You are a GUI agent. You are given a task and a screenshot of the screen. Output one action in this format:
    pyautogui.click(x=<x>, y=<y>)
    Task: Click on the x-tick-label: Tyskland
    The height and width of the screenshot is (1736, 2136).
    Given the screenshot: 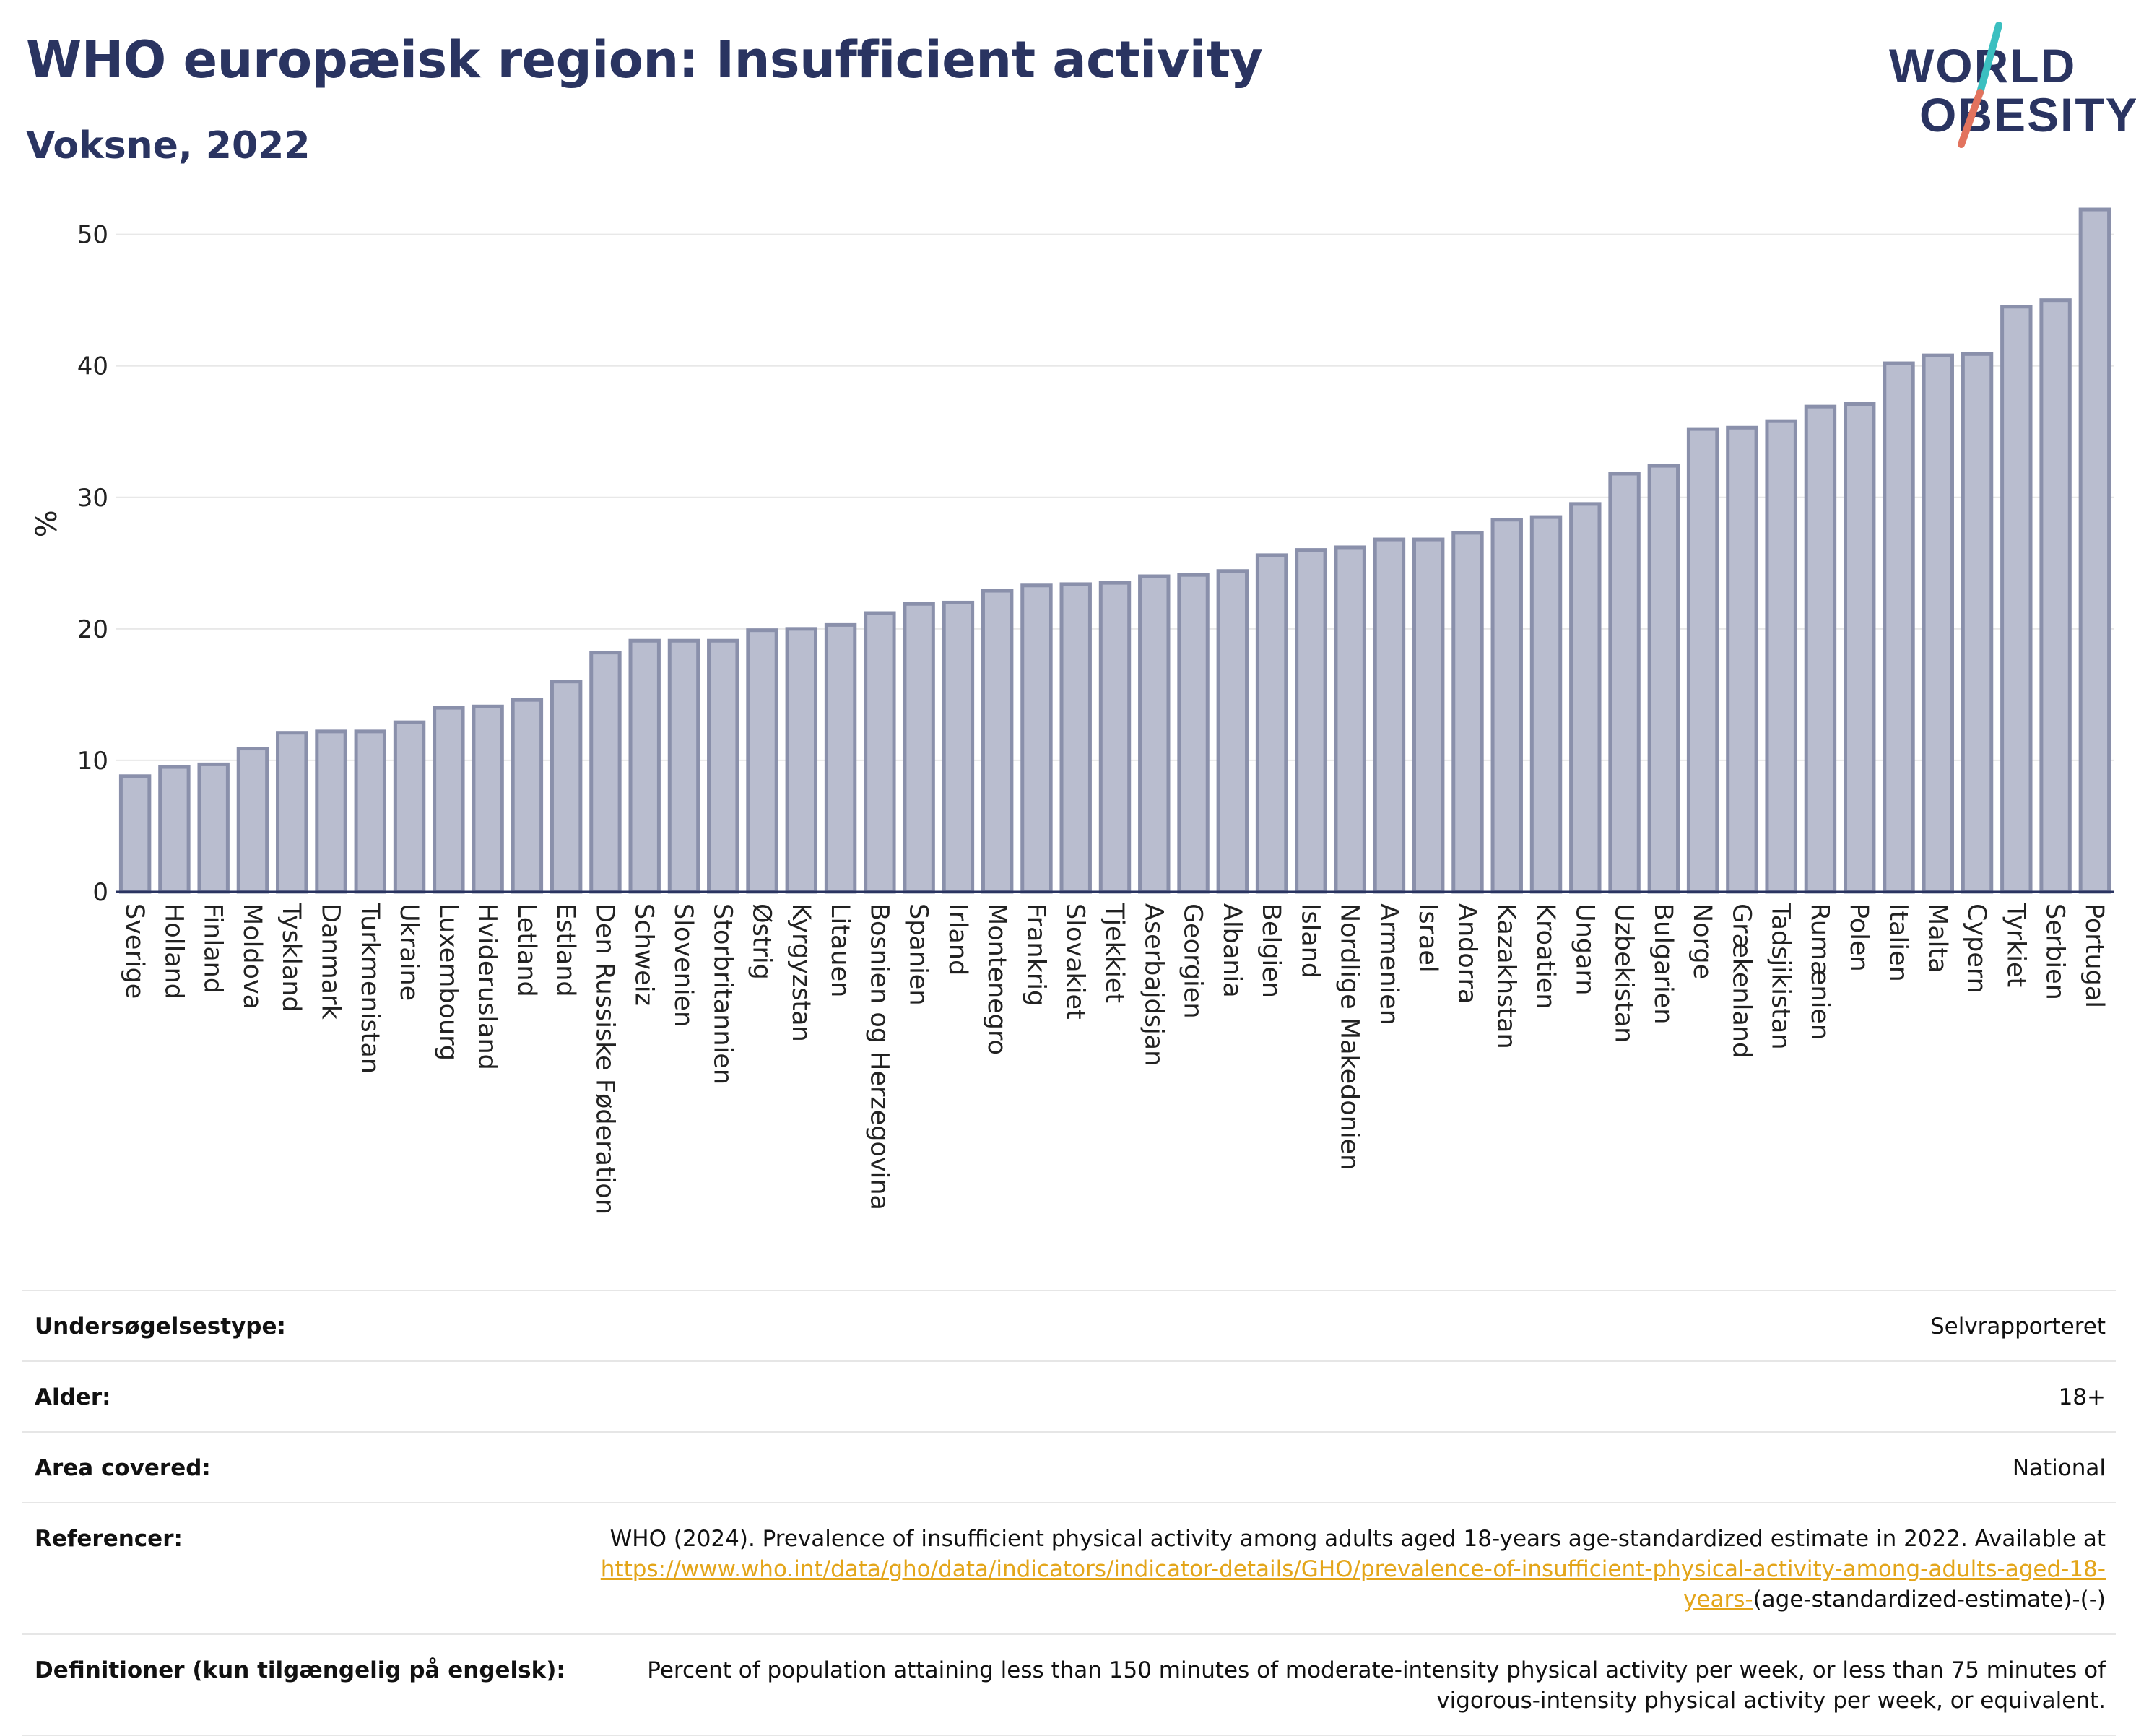 What is the action you would take?
    pyautogui.click(x=291, y=957)
    